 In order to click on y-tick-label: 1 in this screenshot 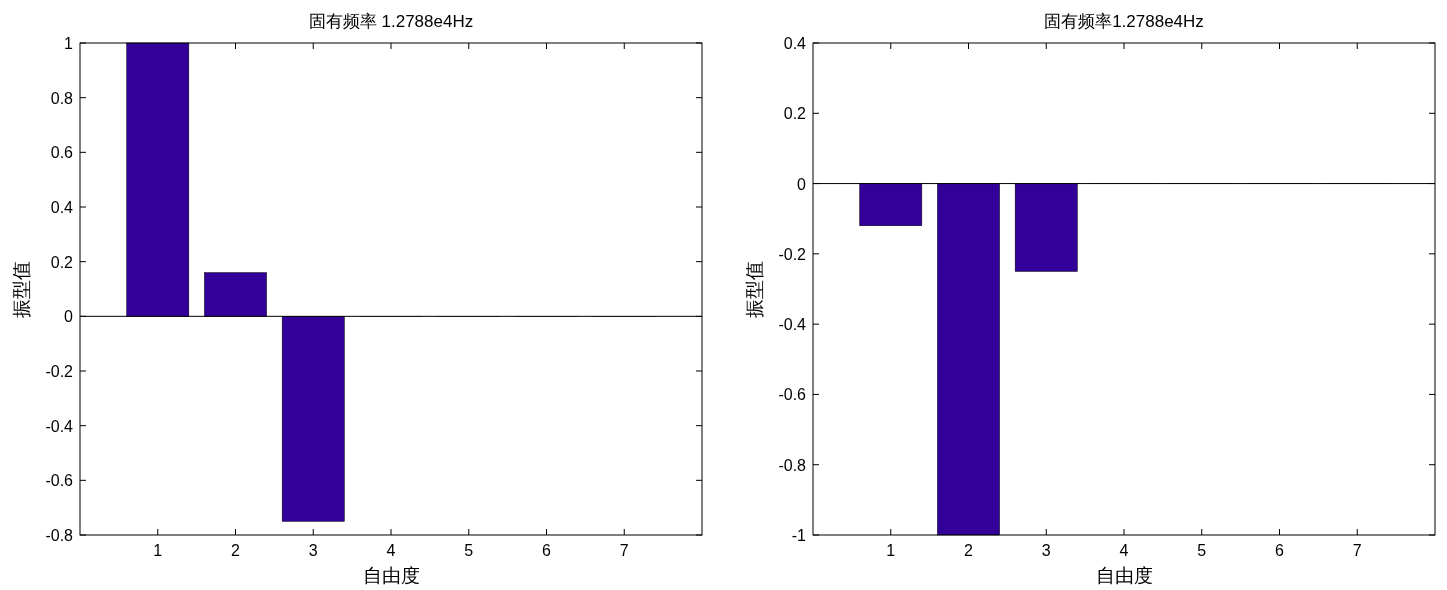, I will do `click(69, 43)`.